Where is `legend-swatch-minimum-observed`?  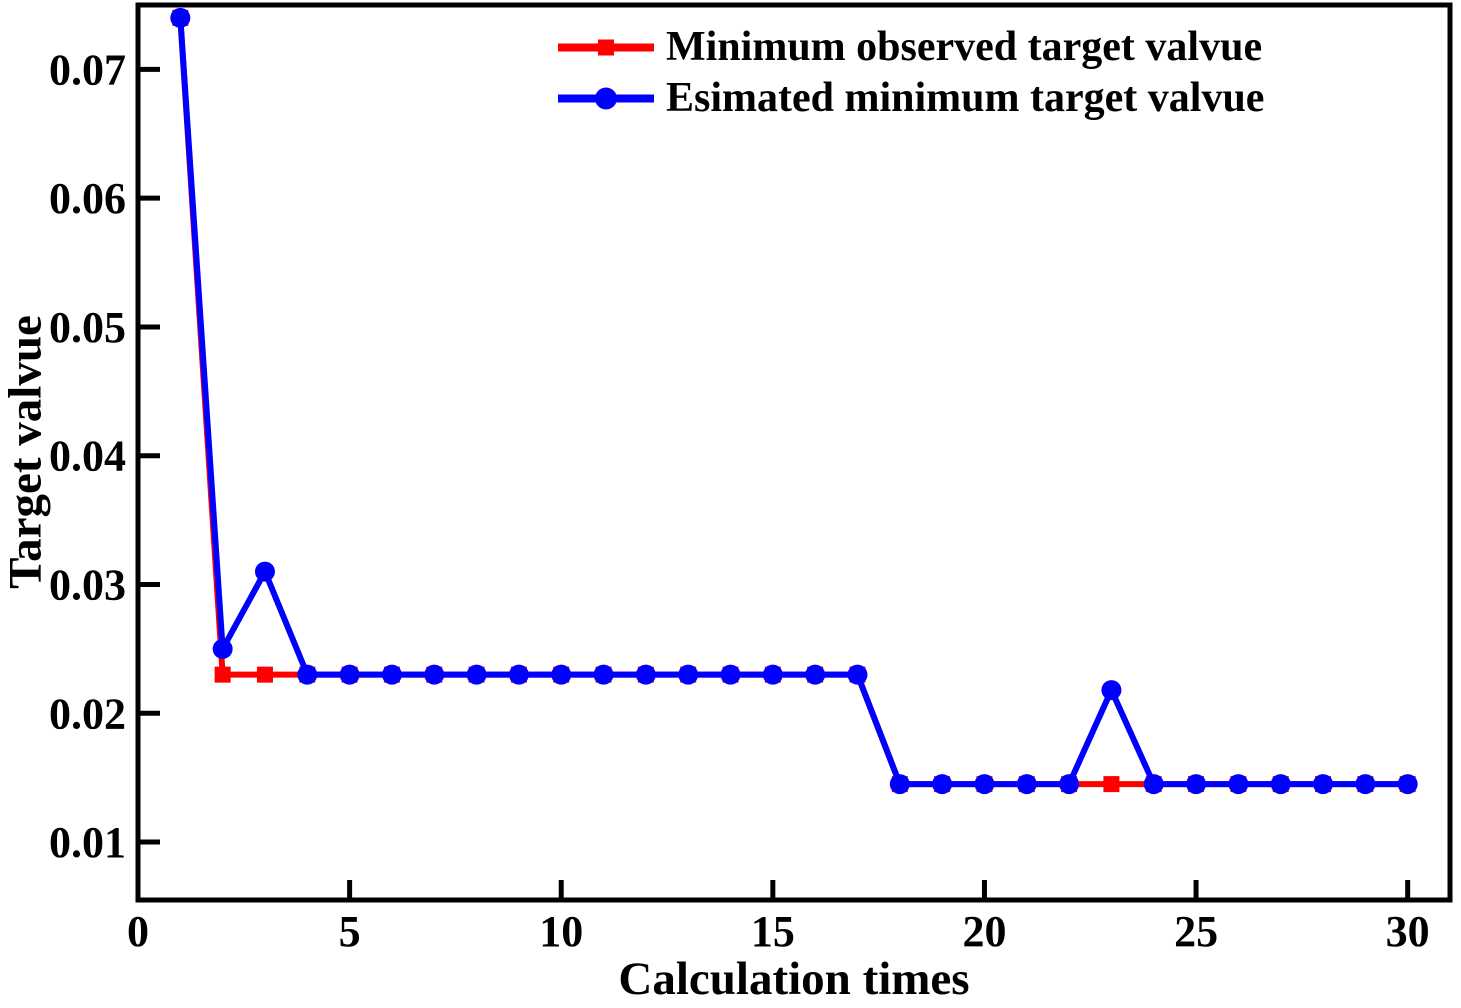
legend-swatch-minimum-observed is located at coordinates (606, 47).